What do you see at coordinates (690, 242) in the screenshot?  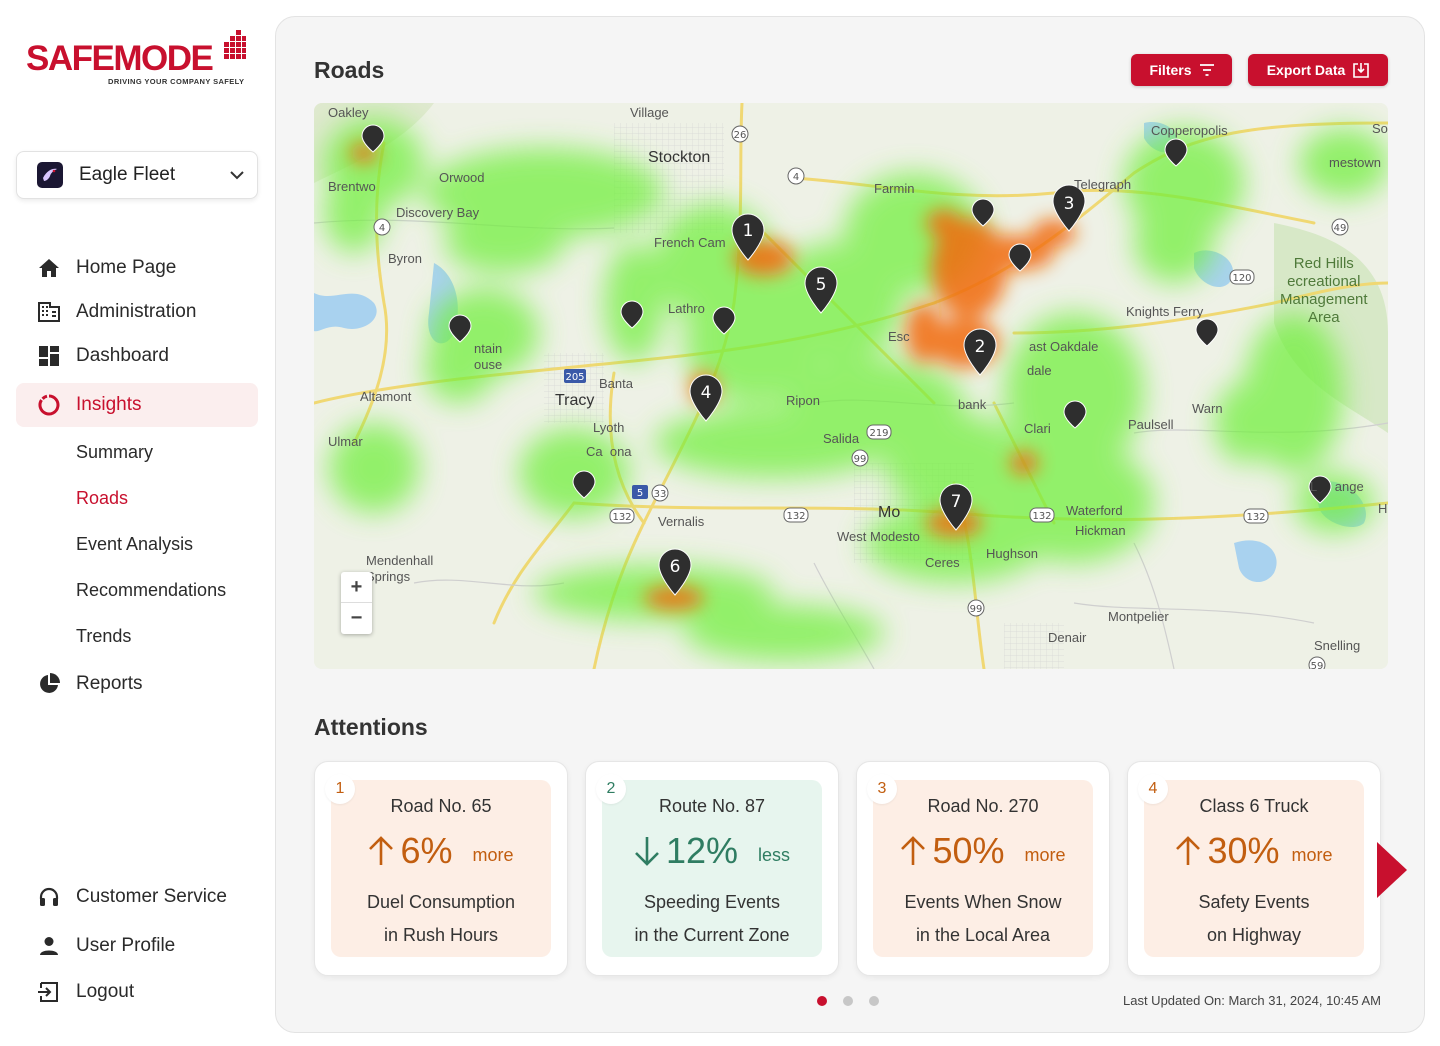 I see `map-label-french-camp: French Cam` at bounding box center [690, 242].